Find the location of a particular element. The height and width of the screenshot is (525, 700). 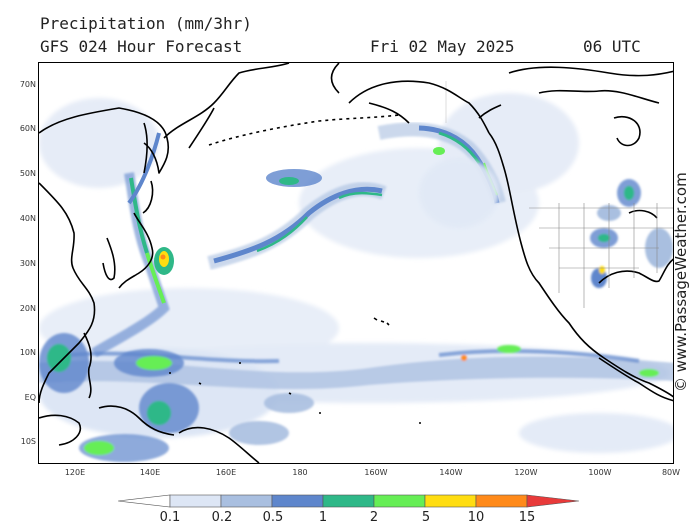

state-borders is located at coordinates (601, 255).